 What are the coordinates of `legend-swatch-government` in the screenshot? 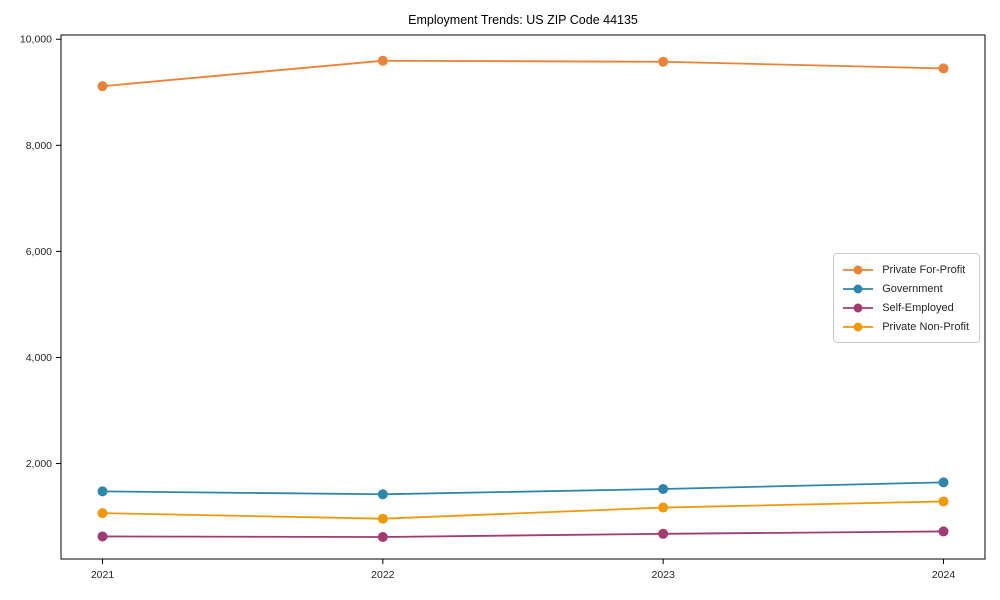 It's located at (858, 288).